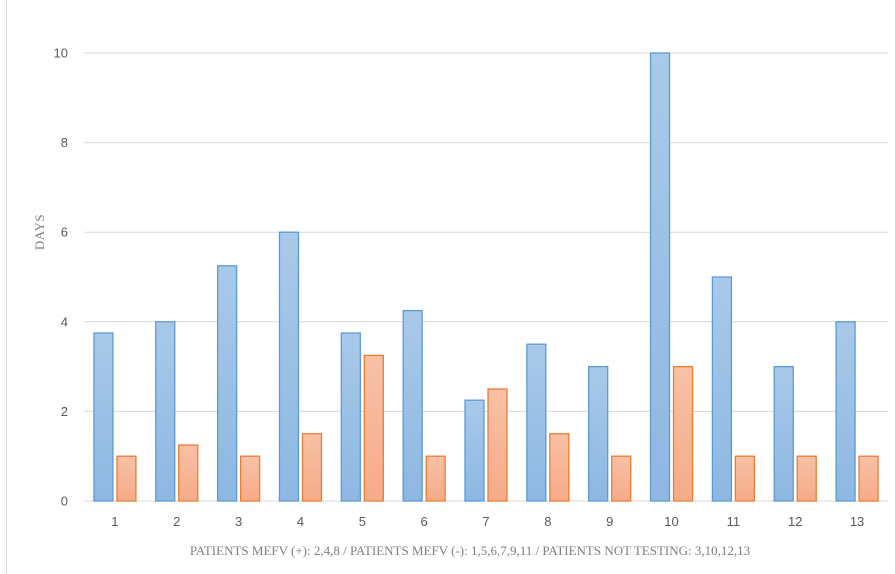  I want to click on x-tick-label: 9, so click(609, 521).